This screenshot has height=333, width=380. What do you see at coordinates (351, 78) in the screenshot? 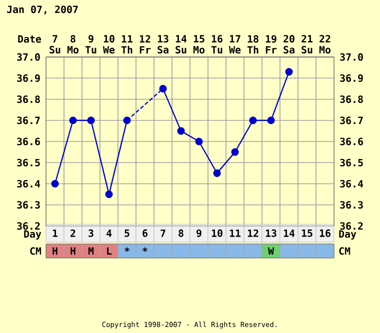
I see `y2-tick-label: 36.9` at bounding box center [351, 78].